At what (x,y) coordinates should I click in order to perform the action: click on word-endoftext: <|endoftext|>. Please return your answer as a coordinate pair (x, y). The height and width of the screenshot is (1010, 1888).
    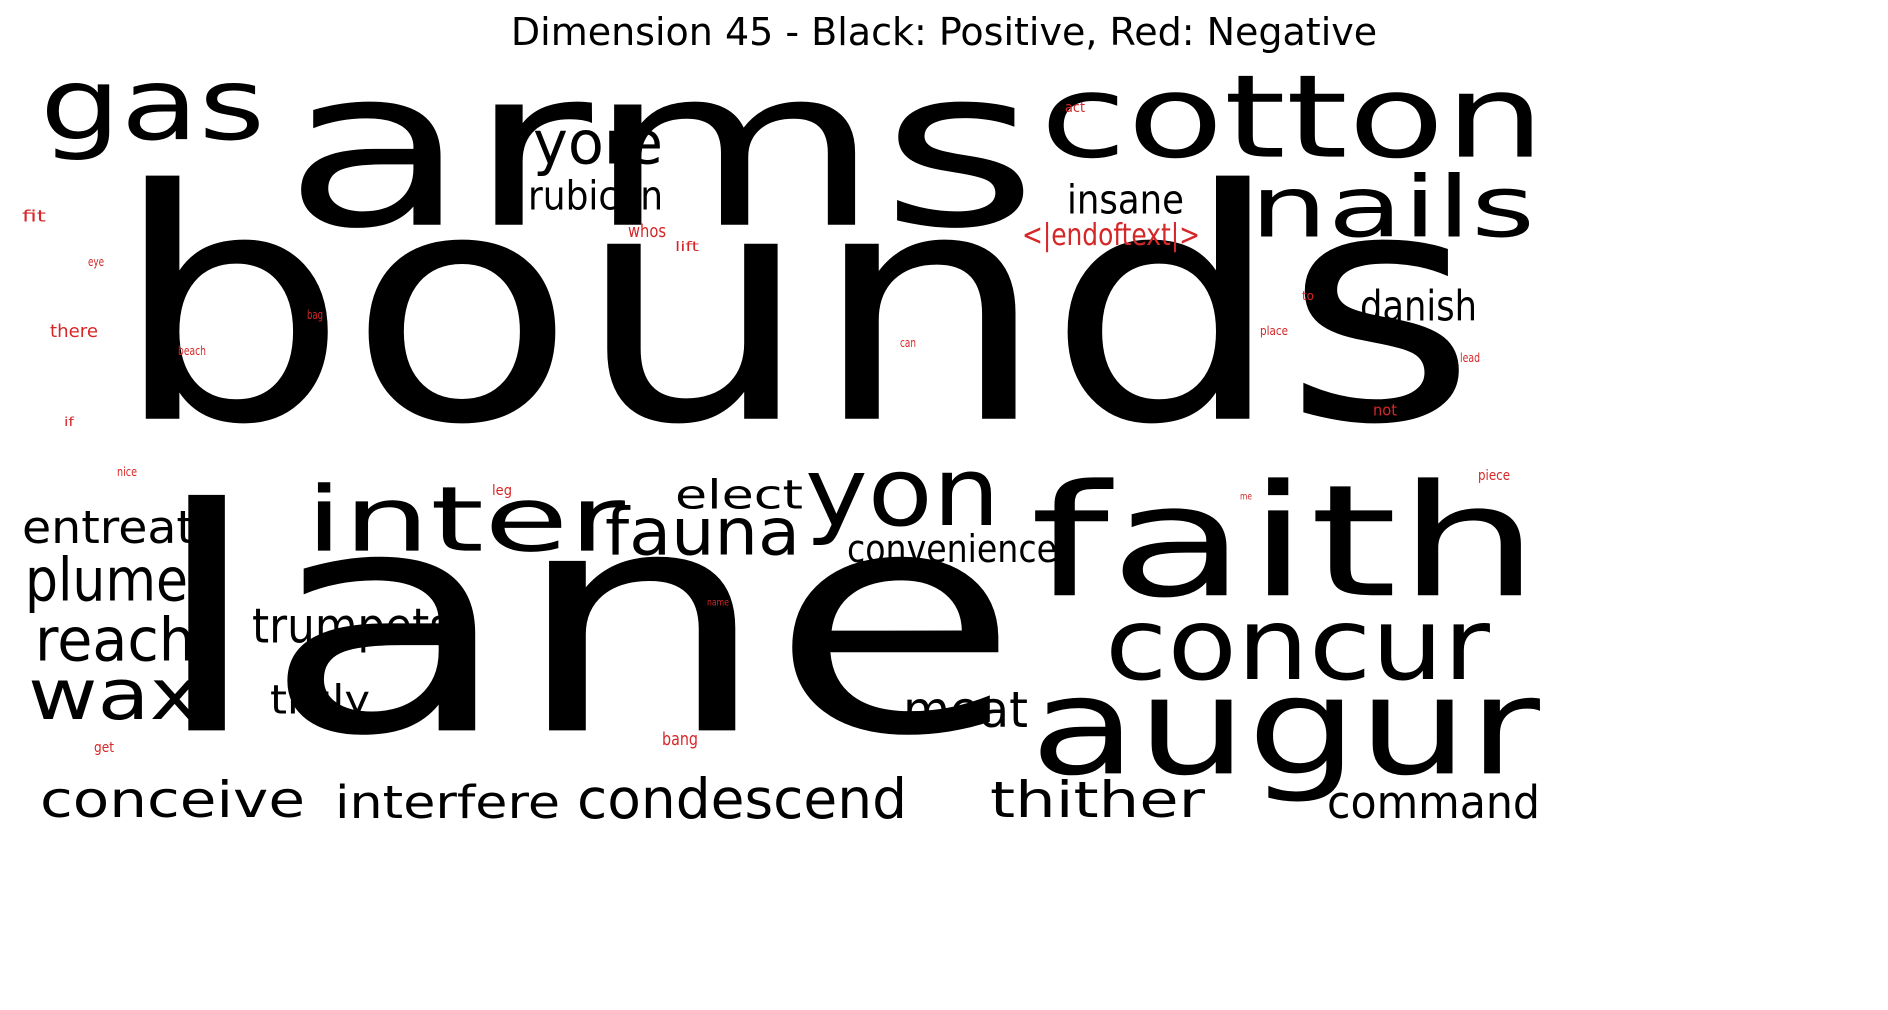
    Looking at the image, I should click on (1111, 235).